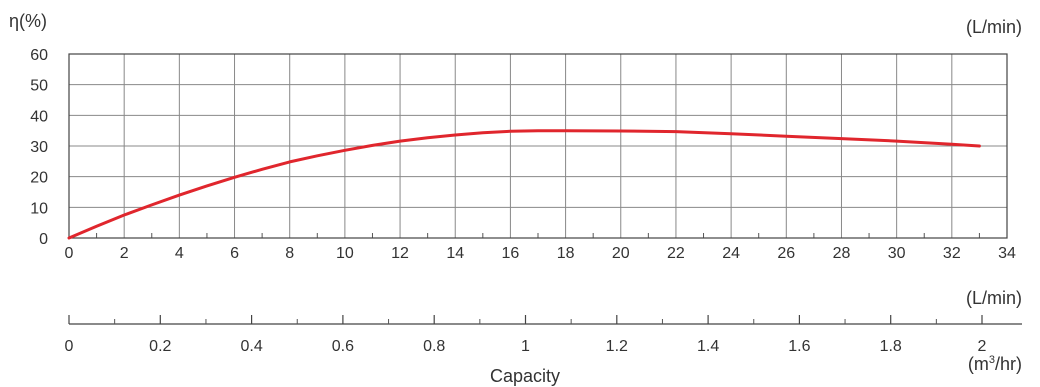 This screenshot has width=1040, height=387. Describe the element at coordinates (39, 208) in the screenshot. I see `y-tick-label: 10` at that location.